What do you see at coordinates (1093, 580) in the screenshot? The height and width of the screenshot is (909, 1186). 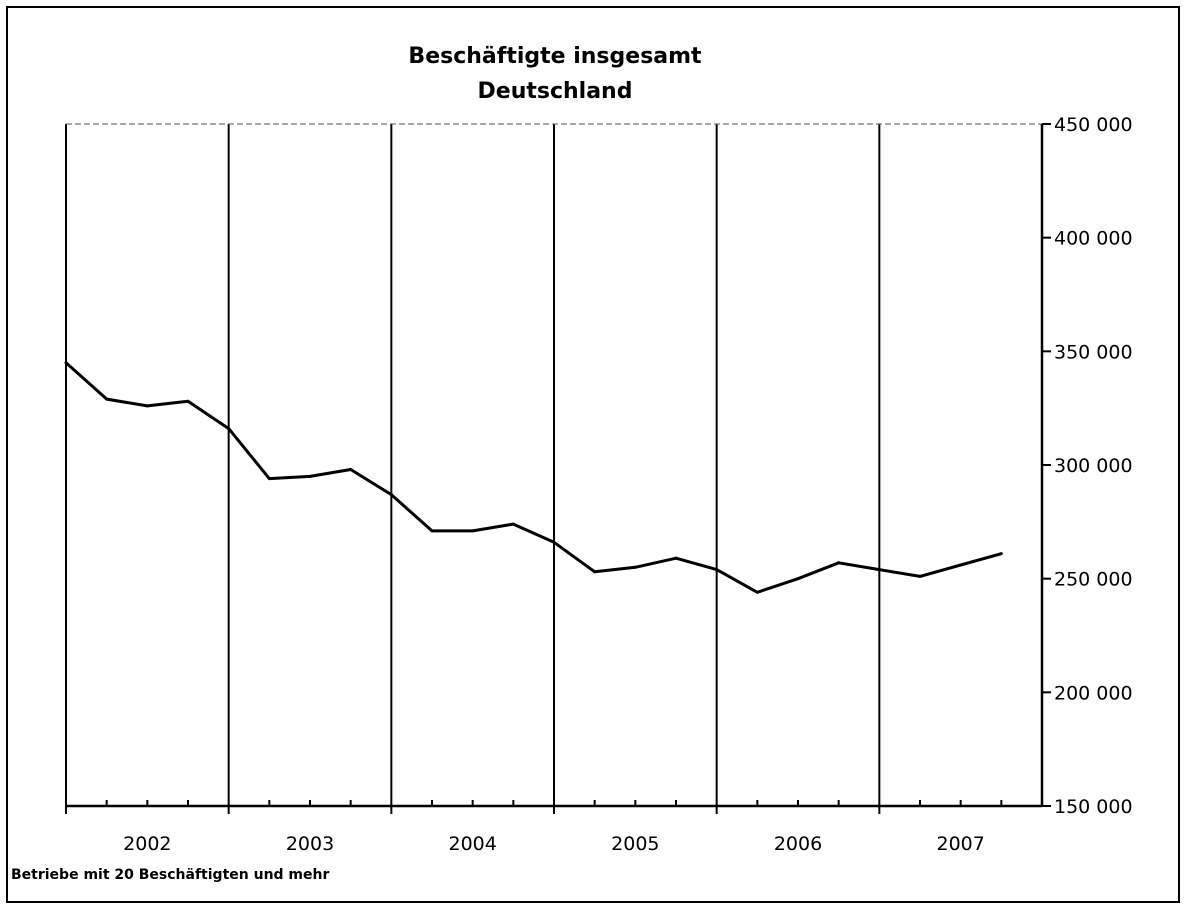 I see `y-tick-label: 250 000` at bounding box center [1093, 580].